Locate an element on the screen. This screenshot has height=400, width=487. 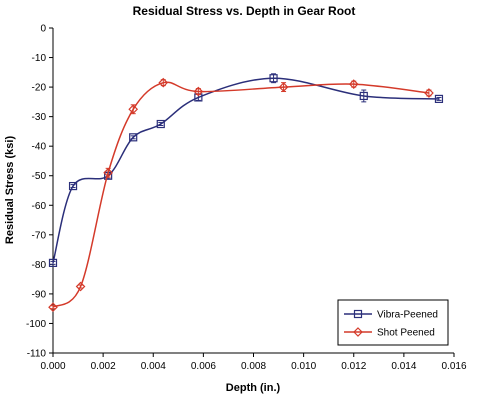
x-tick-label: 0.016 is located at coordinates (453, 366).